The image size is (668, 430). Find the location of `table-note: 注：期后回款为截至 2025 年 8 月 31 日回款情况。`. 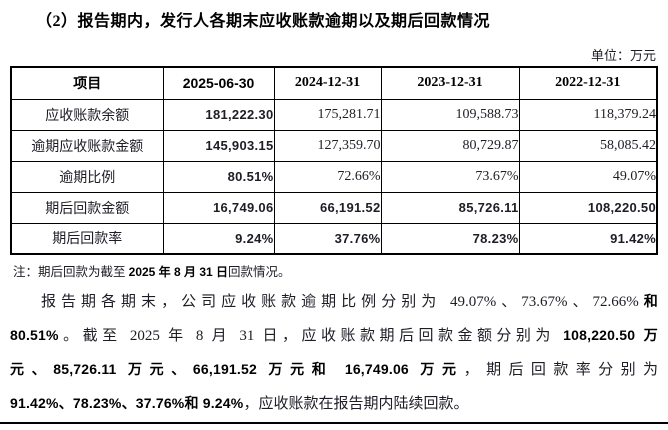

table-note: 注：期后回款为截至 2025 年 8 月 31 日回款情况。 is located at coordinates (152, 270).